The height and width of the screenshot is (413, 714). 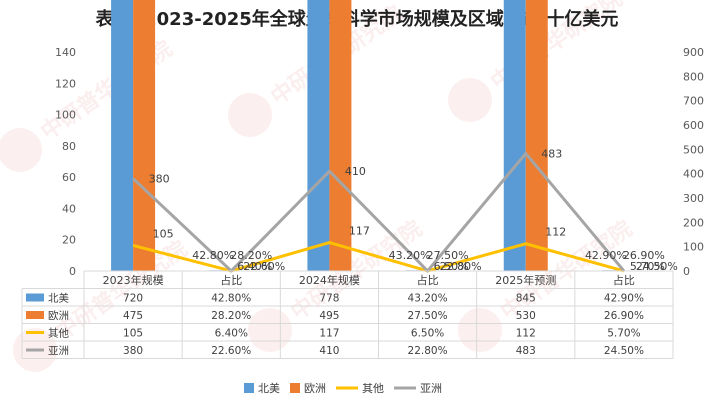 I want to click on table-cell: 380, so click(x=133, y=351).